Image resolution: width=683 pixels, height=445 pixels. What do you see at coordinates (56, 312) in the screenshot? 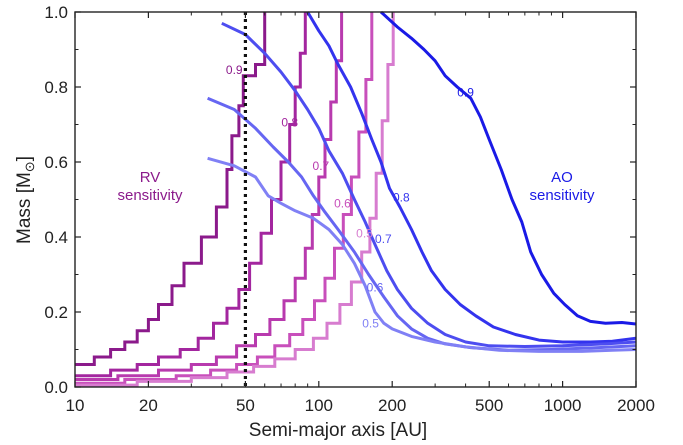
I see `y-tick-label: 0.2` at bounding box center [56, 312].